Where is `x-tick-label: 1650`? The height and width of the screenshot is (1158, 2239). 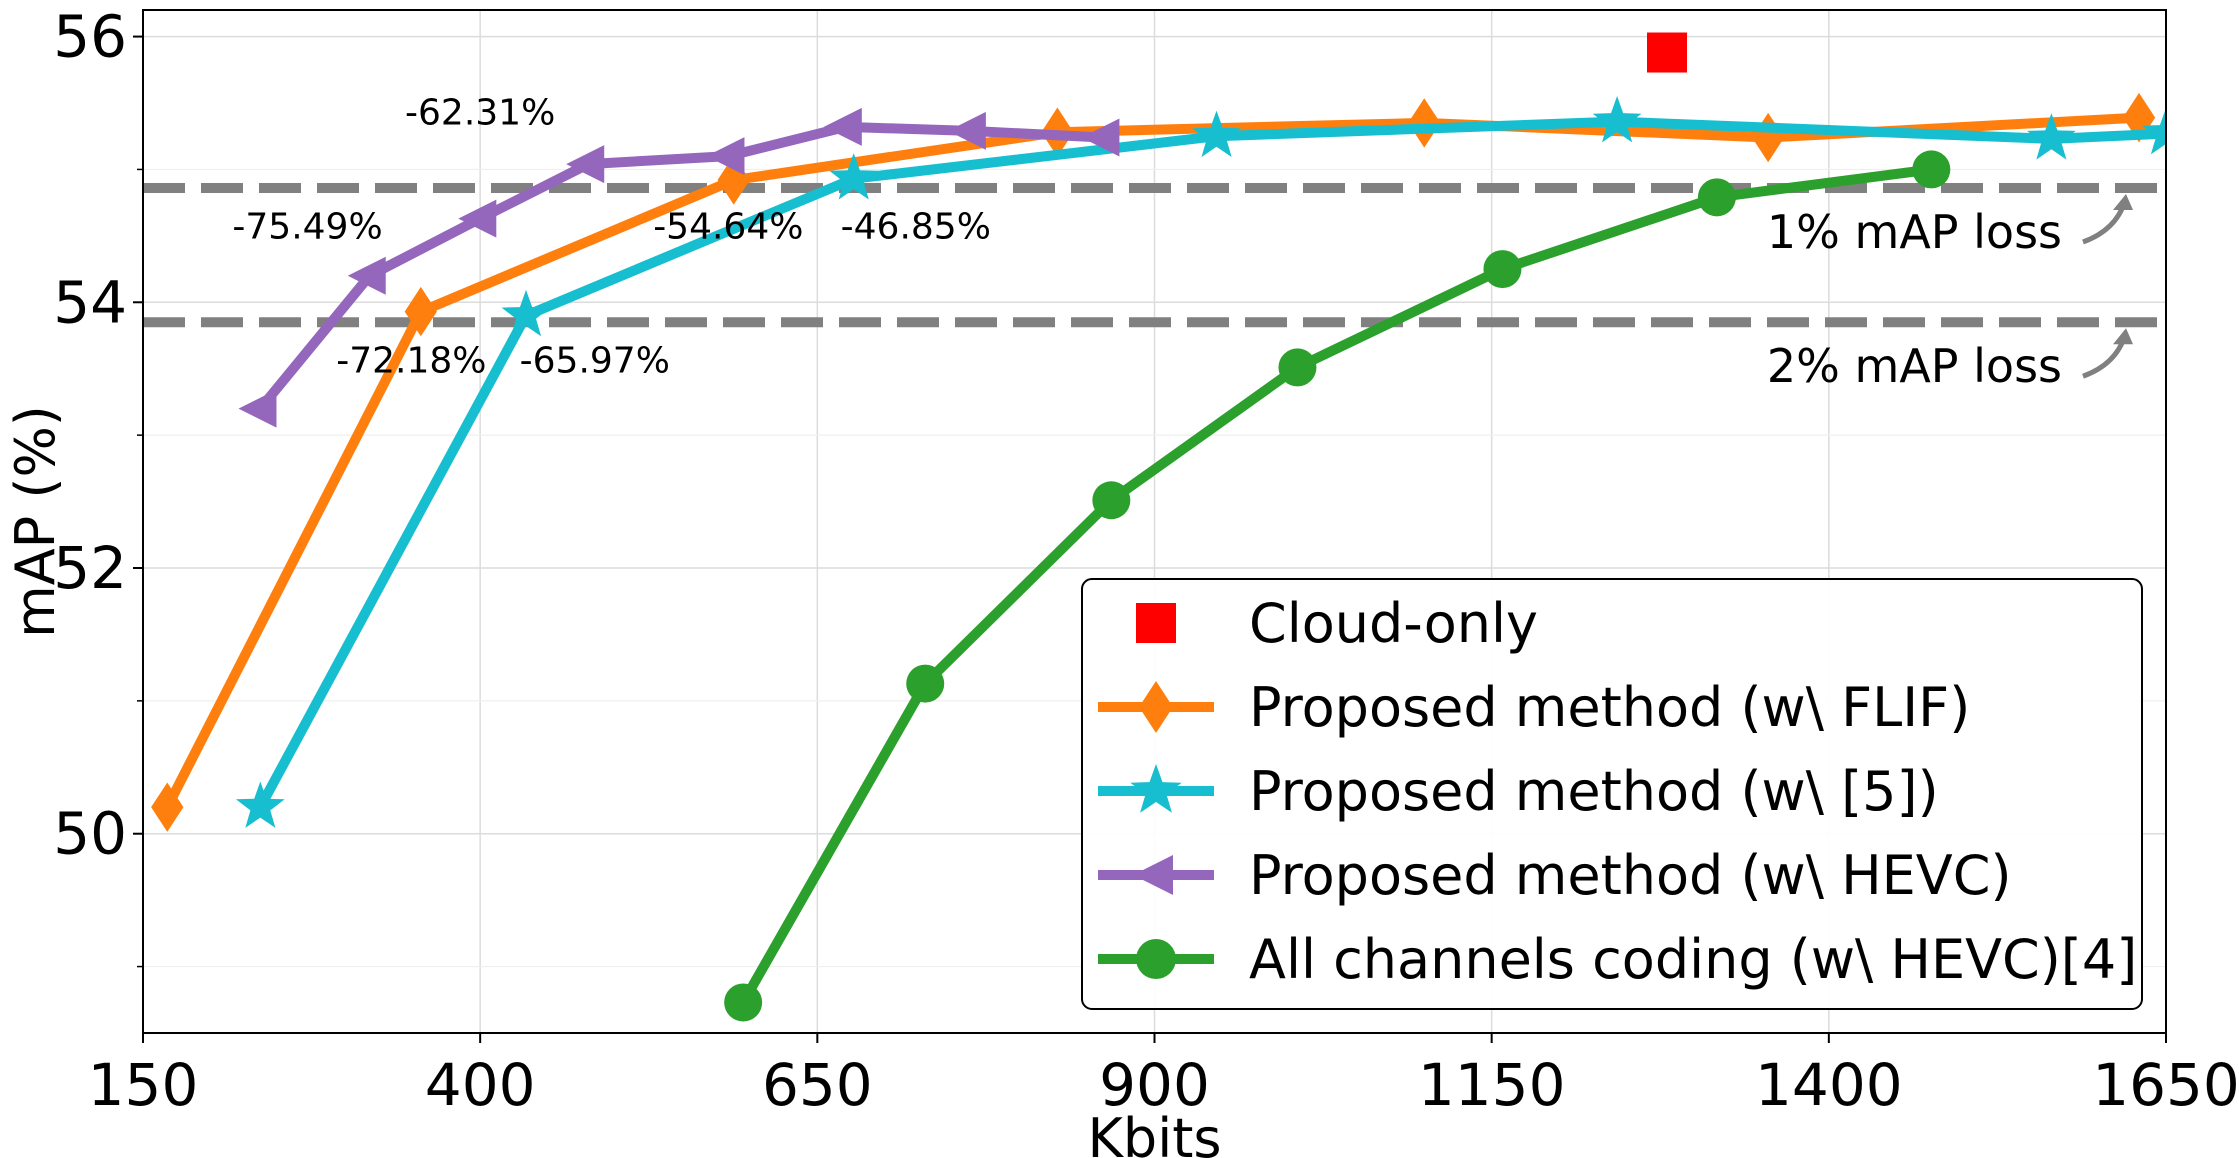
x-tick-label: 1650 is located at coordinates (2165, 1085).